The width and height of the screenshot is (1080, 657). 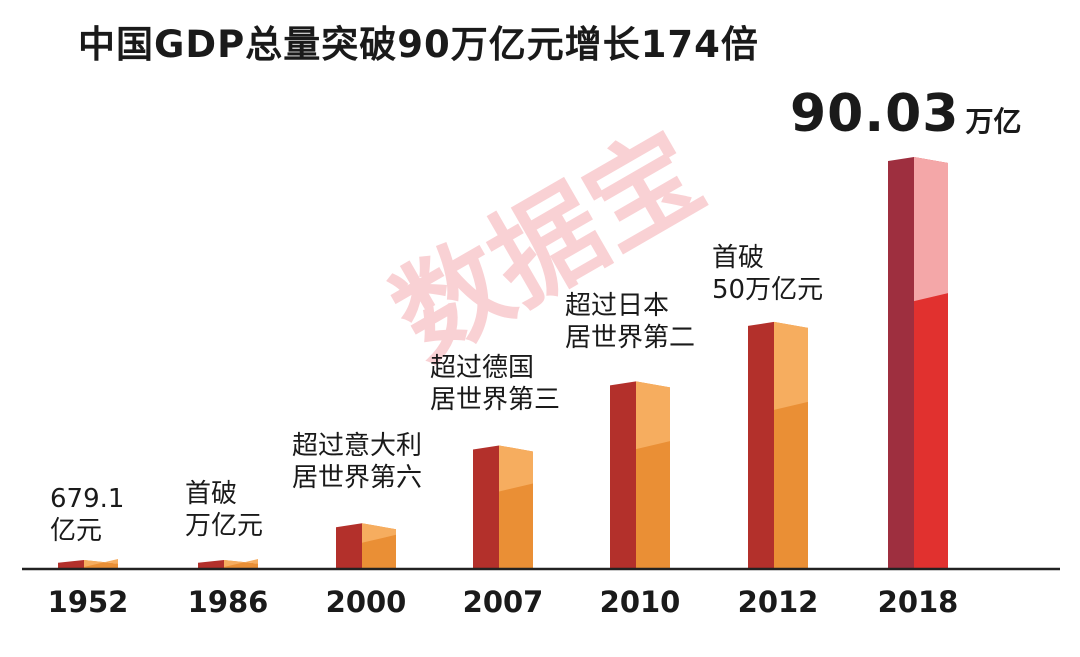 I want to click on annotation-1952: 679.1 亿元, so click(x=87, y=515).